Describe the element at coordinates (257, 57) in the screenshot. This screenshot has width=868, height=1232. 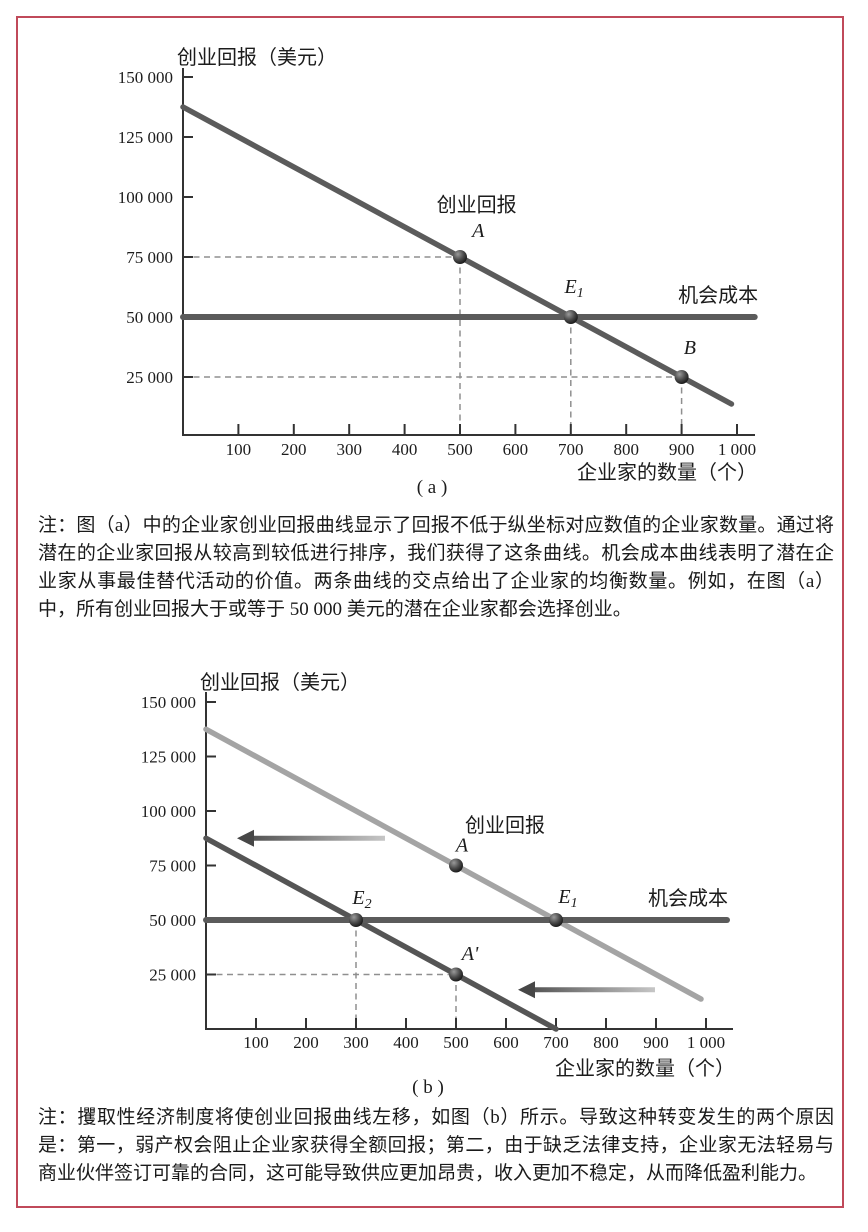
I see `chart-a-y-axis-title: 创业回报（美元）` at that location.